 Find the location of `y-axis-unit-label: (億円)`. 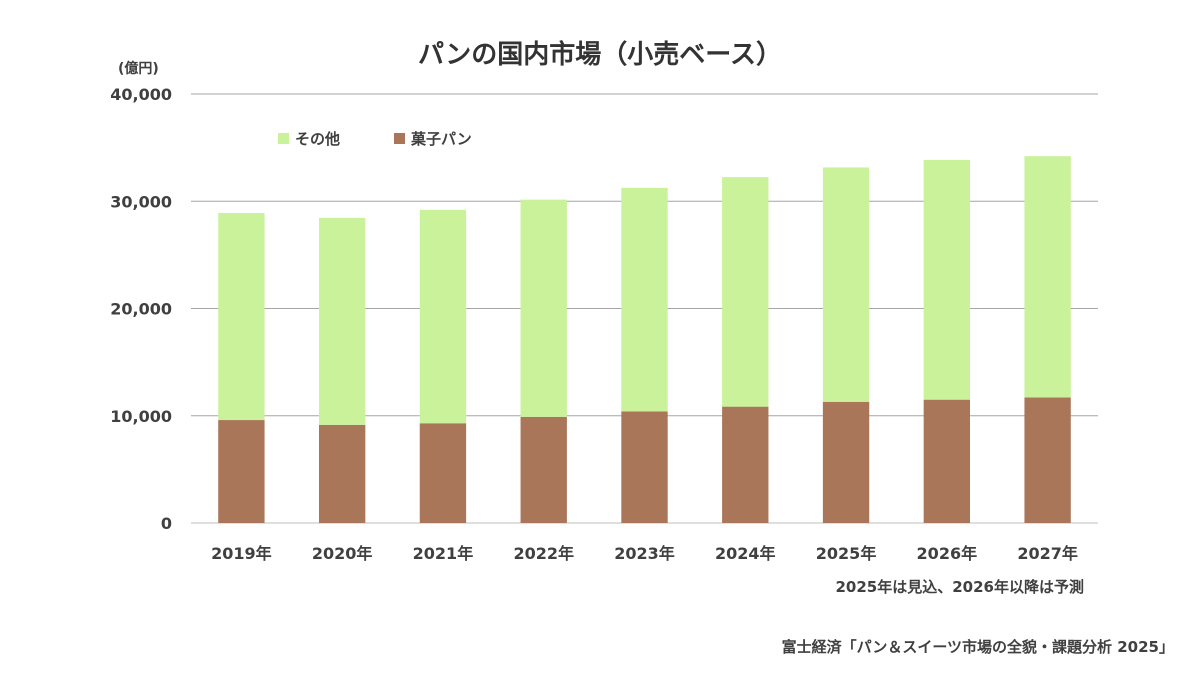

y-axis-unit-label: (億円) is located at coordinates (138, 69).